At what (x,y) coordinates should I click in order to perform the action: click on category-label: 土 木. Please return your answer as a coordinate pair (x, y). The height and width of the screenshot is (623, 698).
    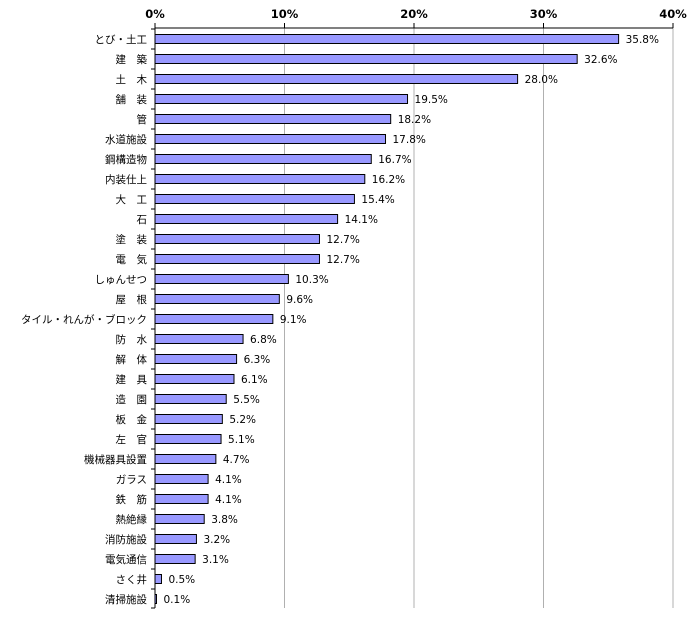
    Looking at the image, I should click on (132, 79).